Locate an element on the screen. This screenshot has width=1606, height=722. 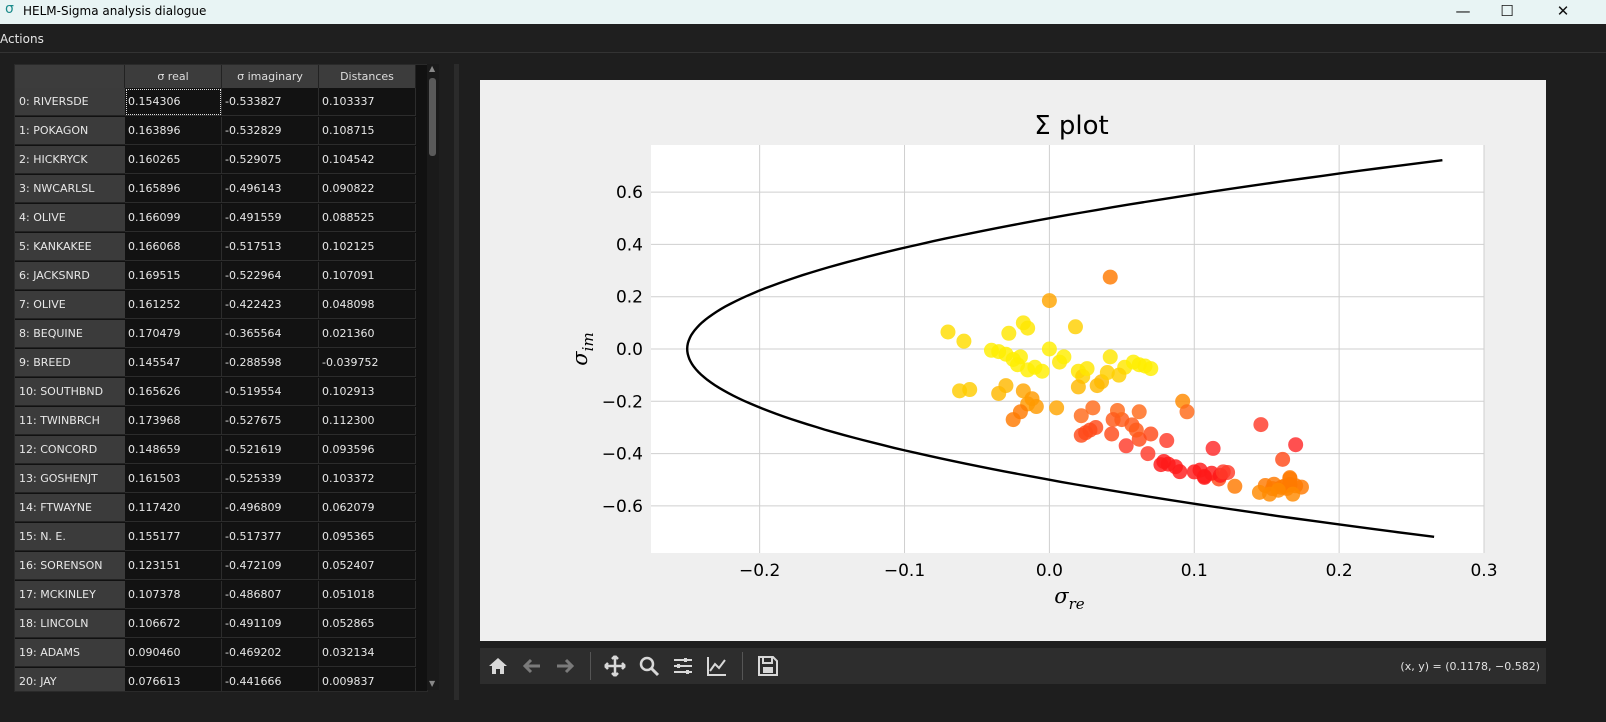
sigma-real-cell: 0.170479 is located at coordinates (173, 334).